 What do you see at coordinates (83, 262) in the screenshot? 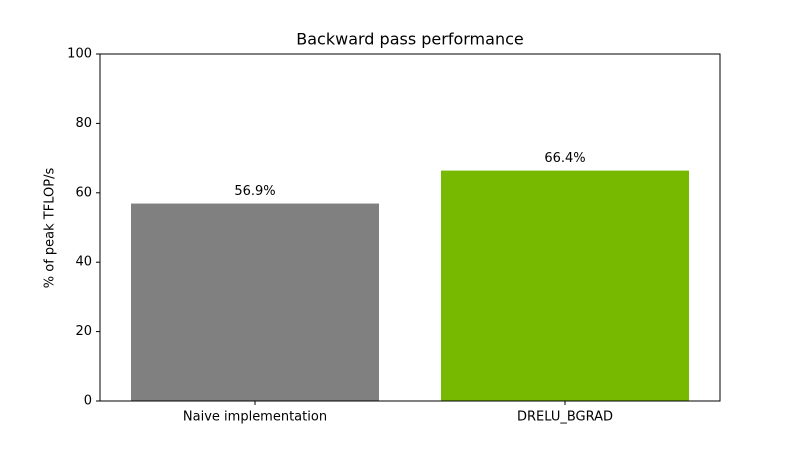
I see `y-tick-label: 40` at bounding box center [83, 262].